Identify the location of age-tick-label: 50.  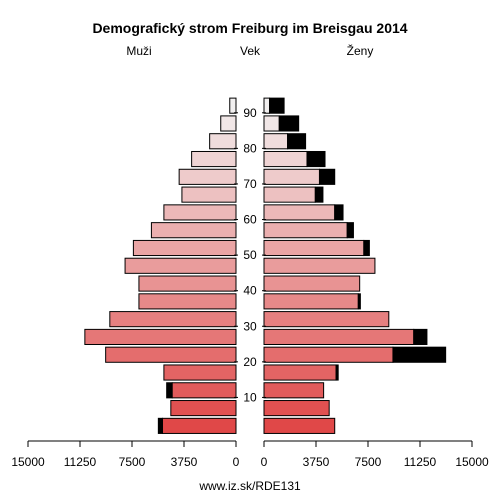
(250, 255).